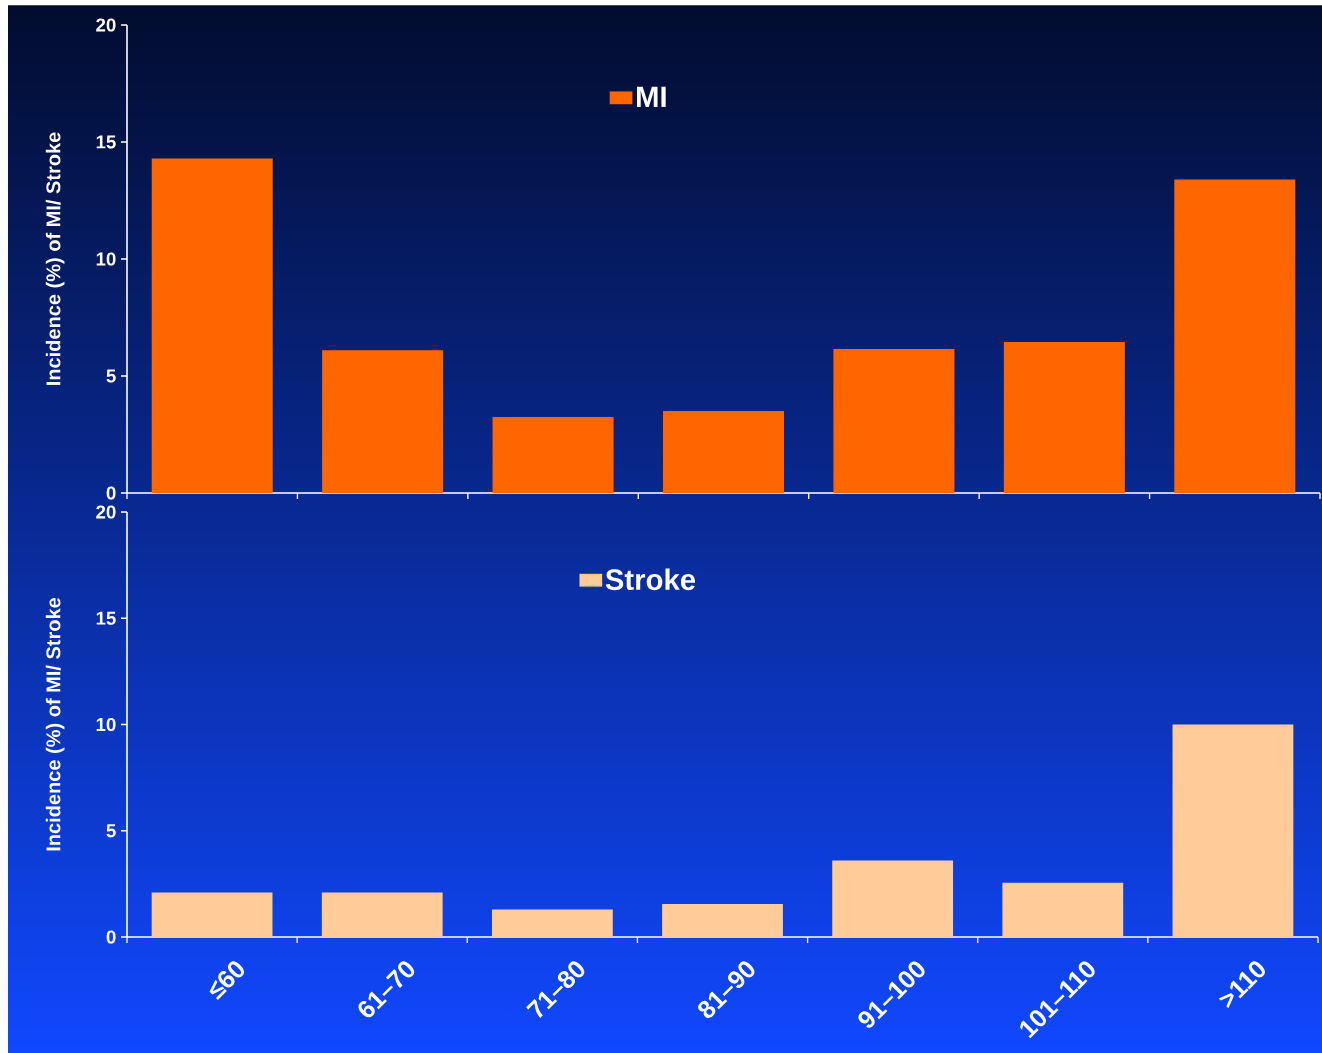 This screenshot has width=1322, height=1053. What do you see at coordinates (227, 980) in the screenshot?
I see `x-tick-label: ≤60` at bounding box center [227, 980].